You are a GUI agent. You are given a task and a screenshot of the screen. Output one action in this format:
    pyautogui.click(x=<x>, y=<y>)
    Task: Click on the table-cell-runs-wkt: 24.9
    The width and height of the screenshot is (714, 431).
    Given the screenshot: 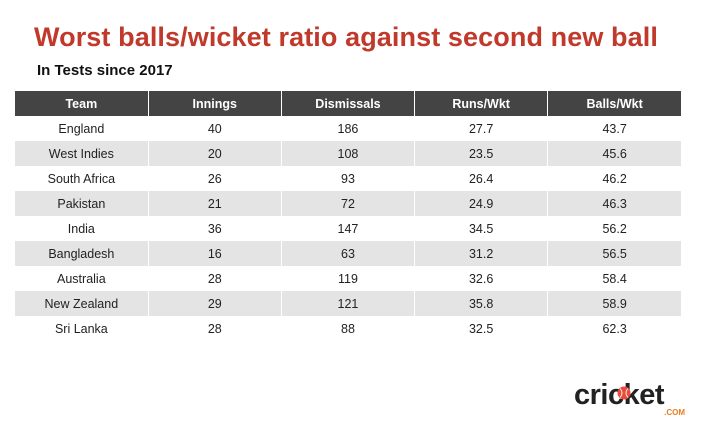 What is the action you would take?
    pyautogui.click(x=481, y=203)
    